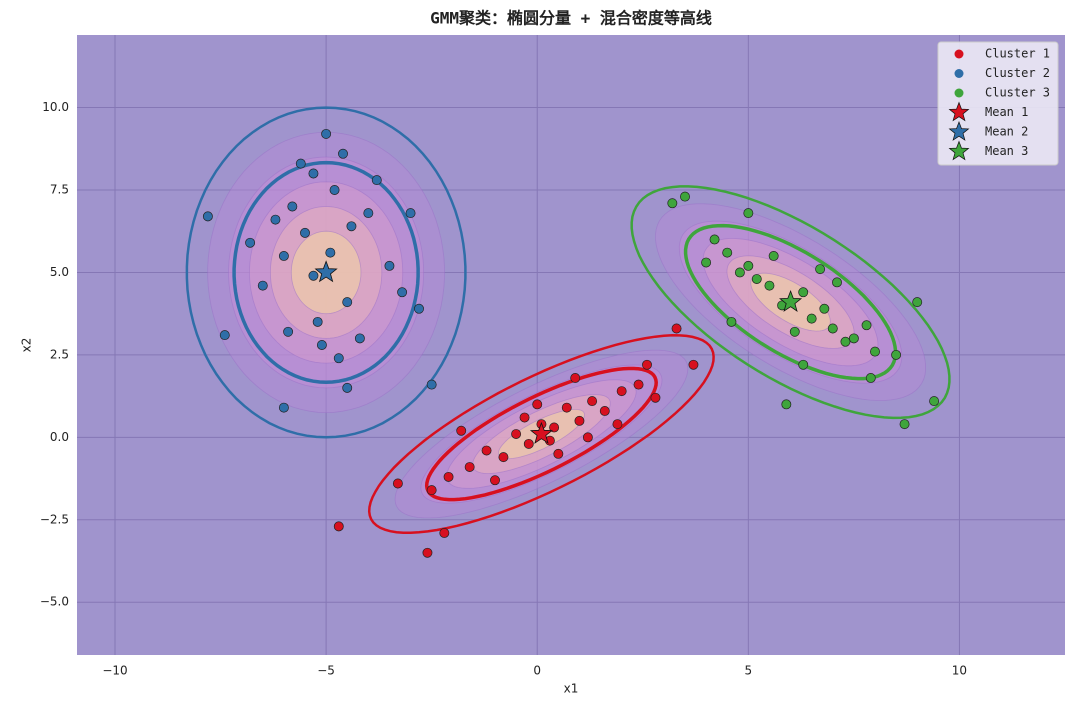 Image resolution: width=1080 pixels, height=705 pixels. What do you see at coordinates (1006, 132) in the screenshot?
I see `legend-label: Mean 2` at bounding box center [1006, 132].